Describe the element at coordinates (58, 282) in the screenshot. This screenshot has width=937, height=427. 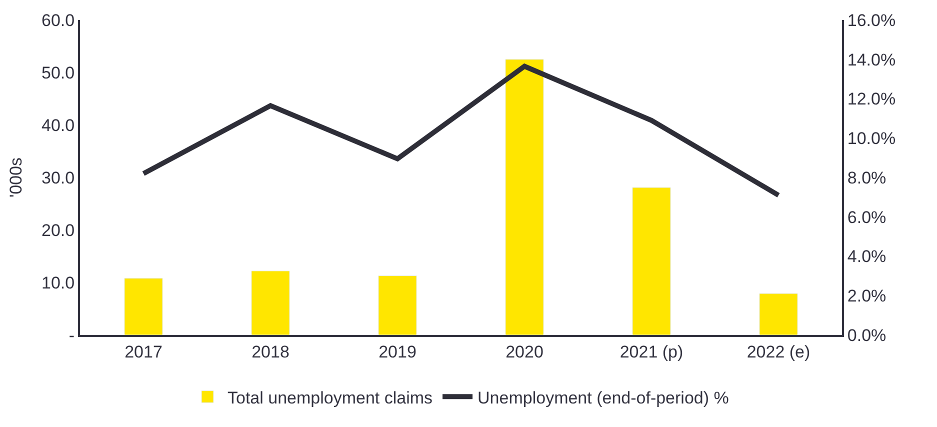
I see `y-tick-label: 10.0` at that location.